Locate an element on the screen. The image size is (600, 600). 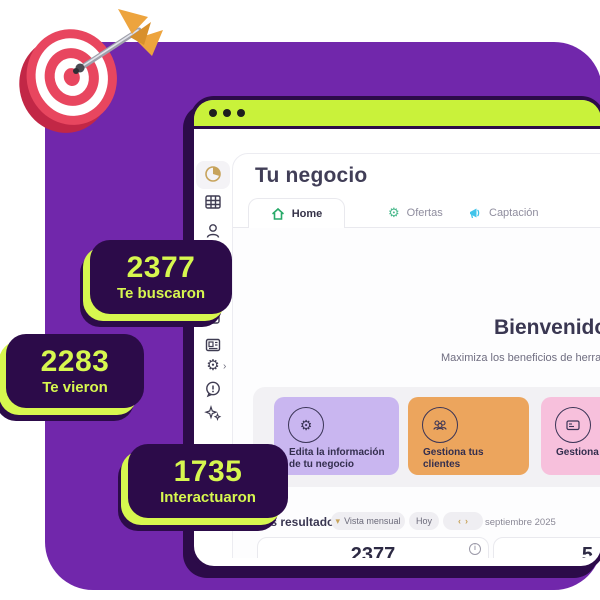
card-manage-clients: Gestiona tus clientes is located at coordinates (468, 436).